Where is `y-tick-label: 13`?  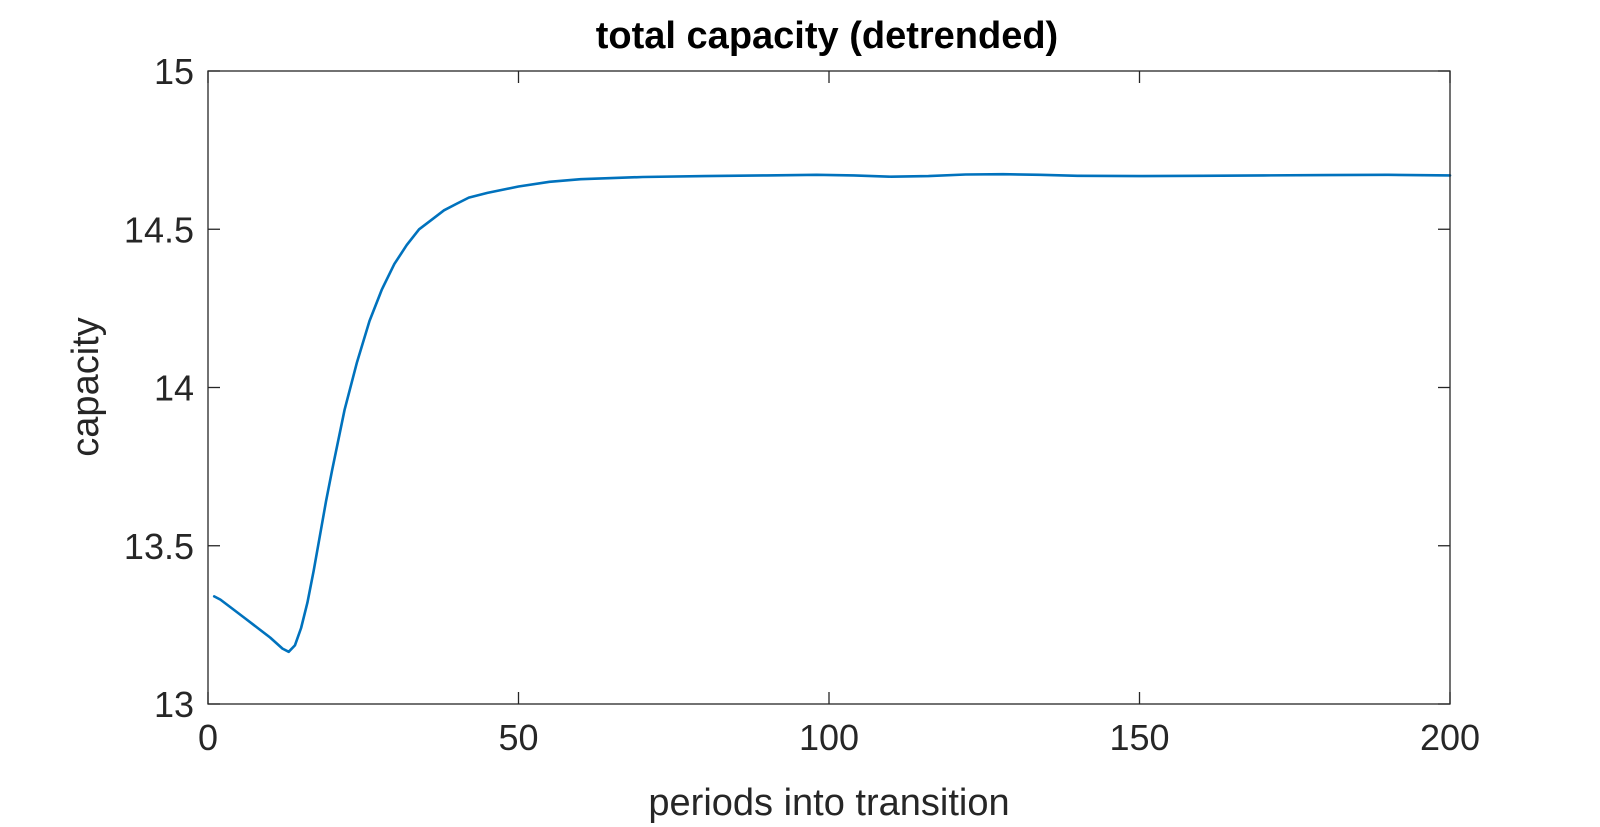
y-tick-label: 13 is located at coordinates (174, 704).